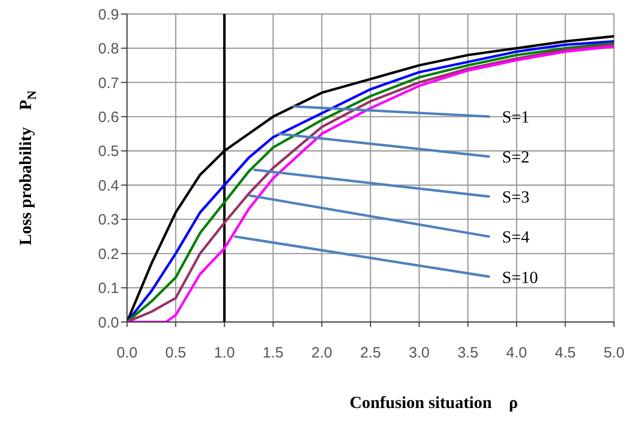 The image size is (636, 421). What do you see at coordinates (520, 277) in the screenshot?
I see `annotation: S=10` at bounding box center [520, 277].